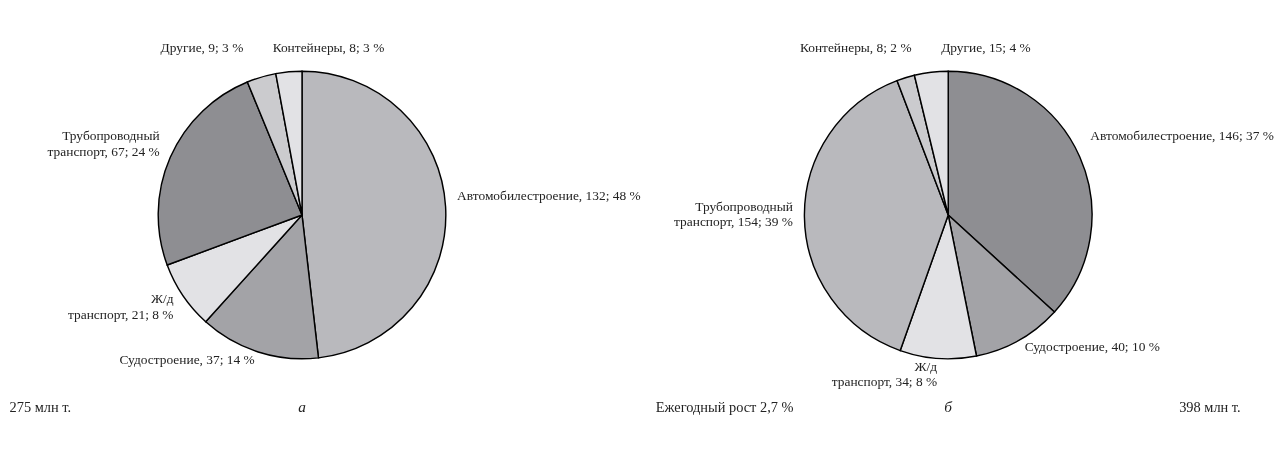 This screenshot has height=463, width=1279. I want to click on slice-label: Контейнеры, 8; 2 %, so click(855, 48).